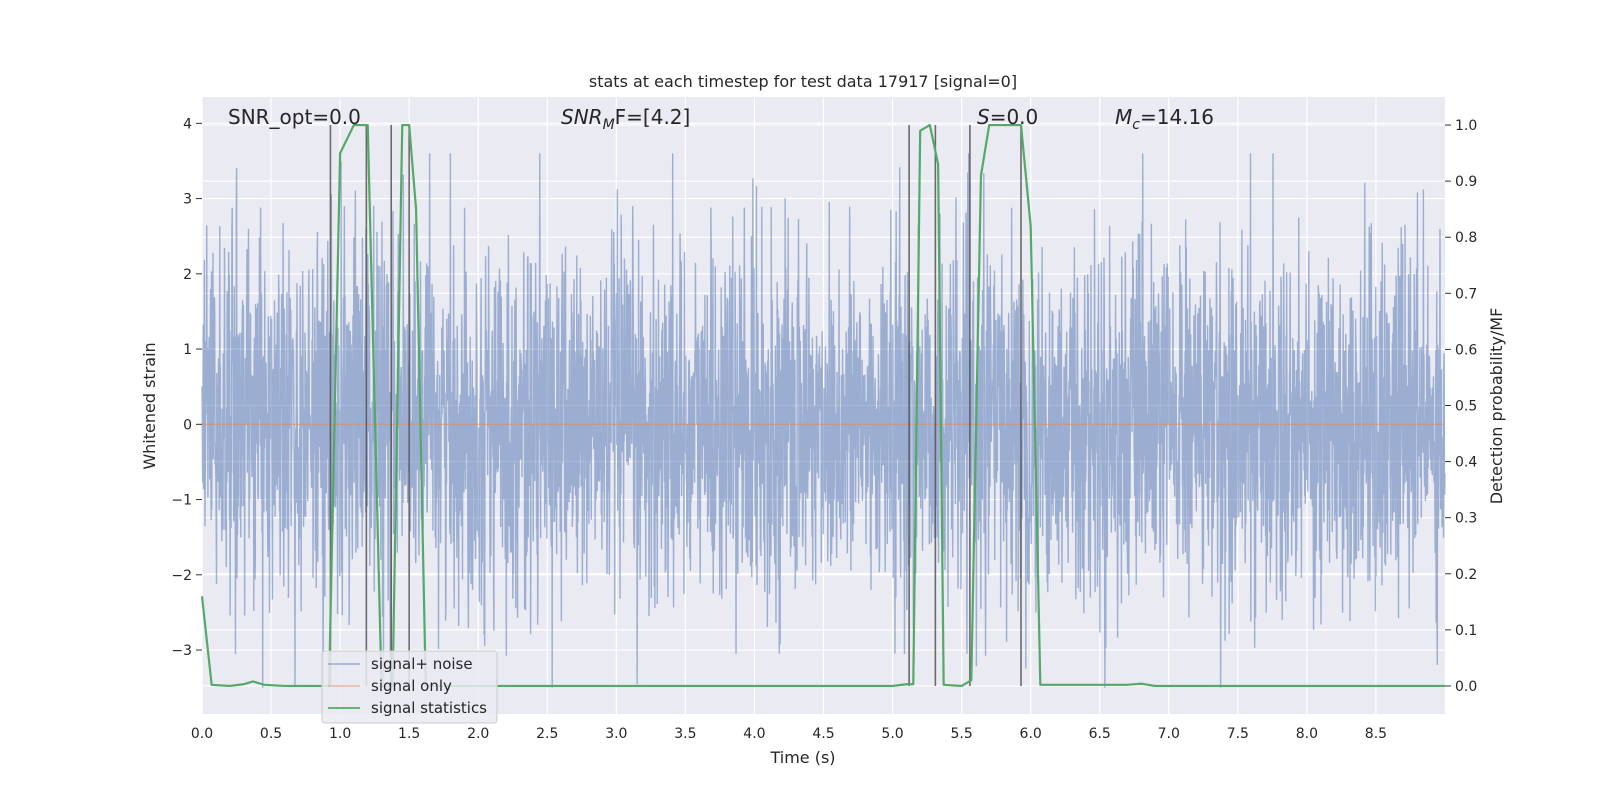 This screenshot has height=804, width=1600. What do you see at coordinates (1307, 734) in the screenshot?
I see `x-tick-label: 8.0` at bounding box center [1307, 734].